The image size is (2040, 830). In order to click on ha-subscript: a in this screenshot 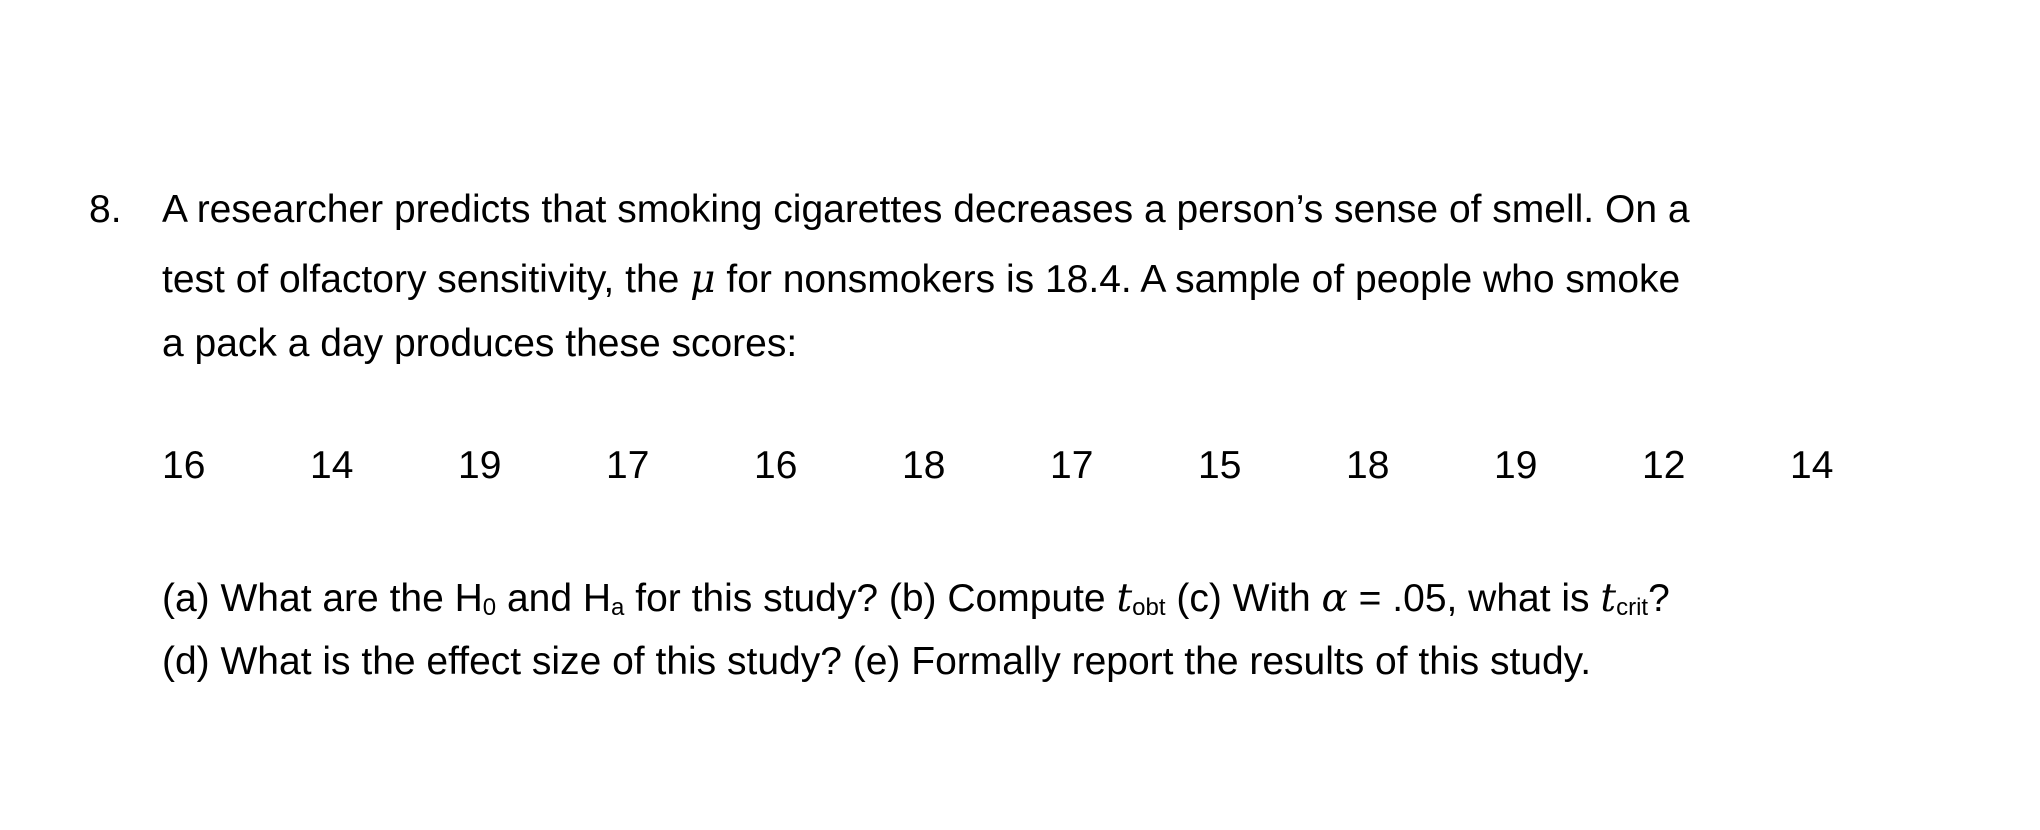, I will do `click(618, 607)`.